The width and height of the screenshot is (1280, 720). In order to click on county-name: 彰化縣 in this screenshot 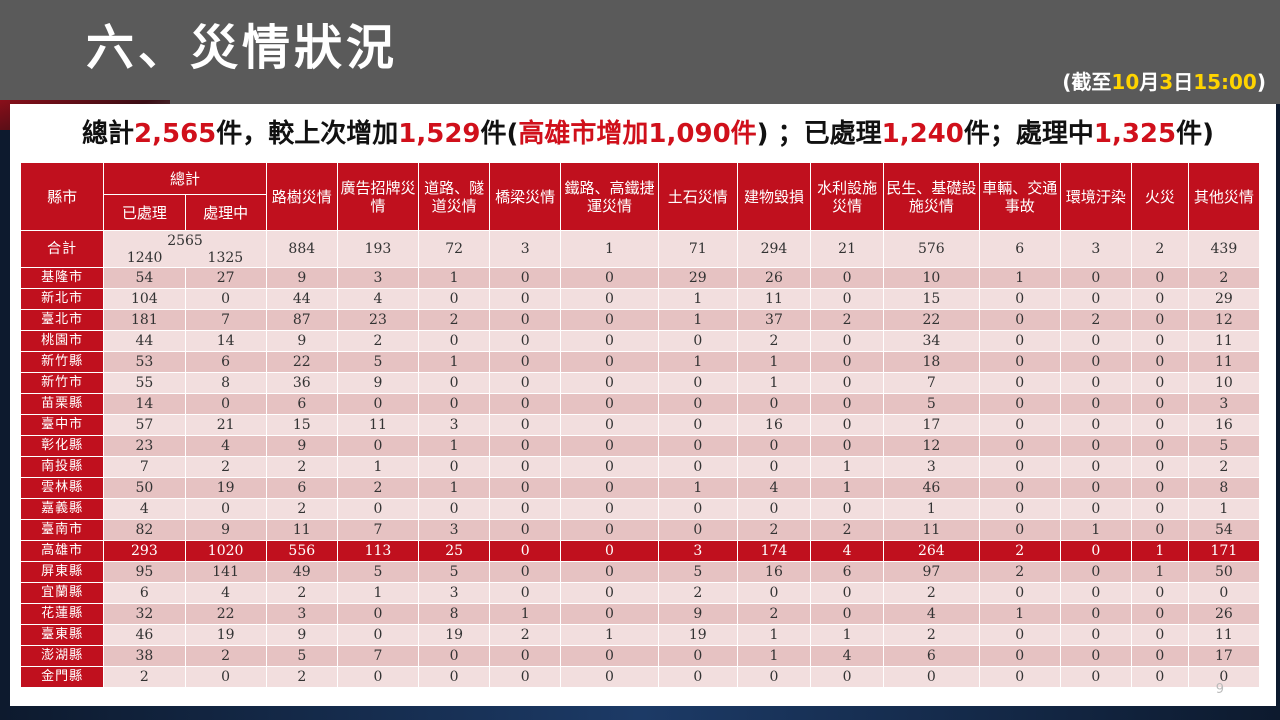, I will do `click(62, 446)`.